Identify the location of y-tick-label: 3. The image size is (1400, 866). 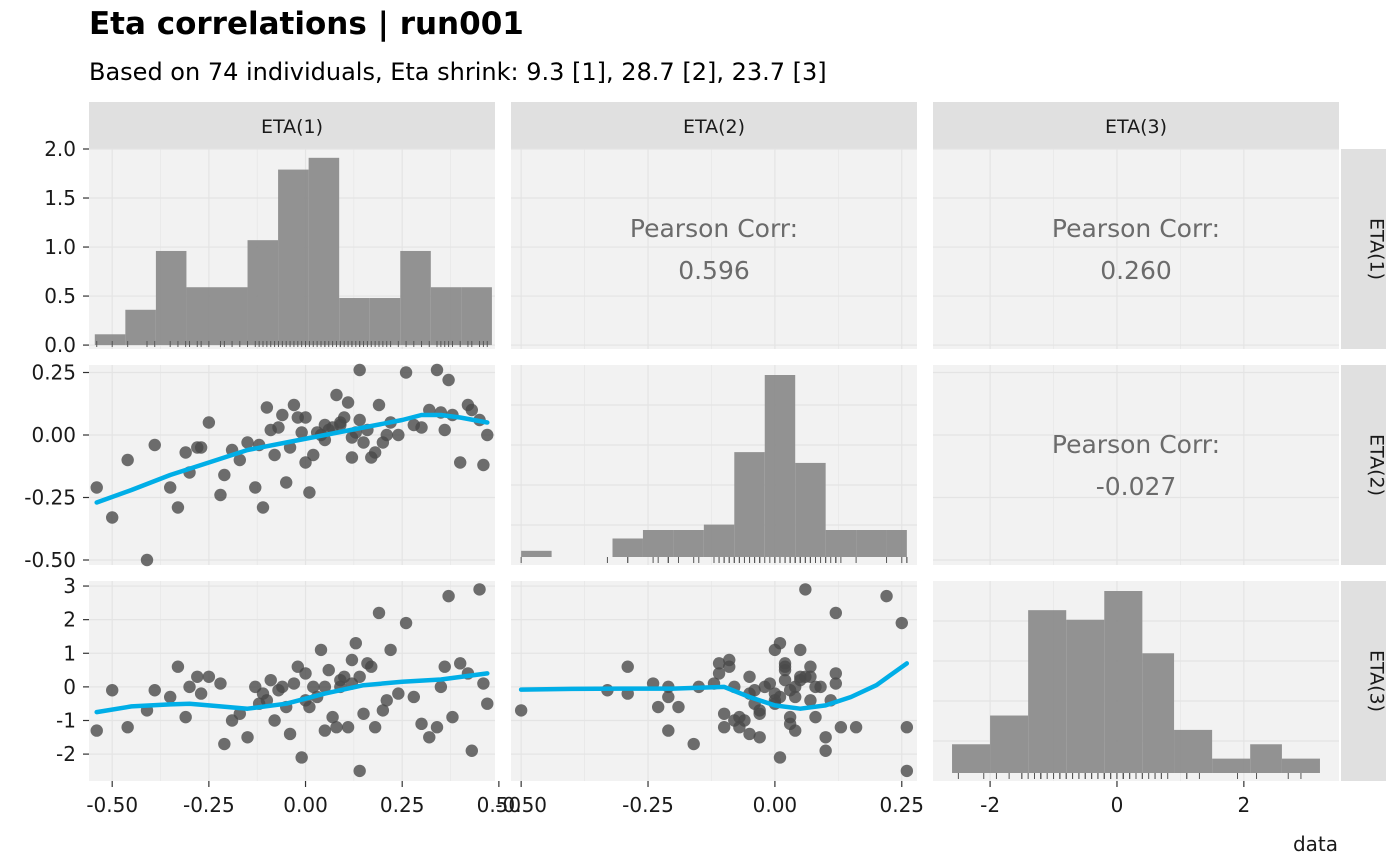
(69, 586).